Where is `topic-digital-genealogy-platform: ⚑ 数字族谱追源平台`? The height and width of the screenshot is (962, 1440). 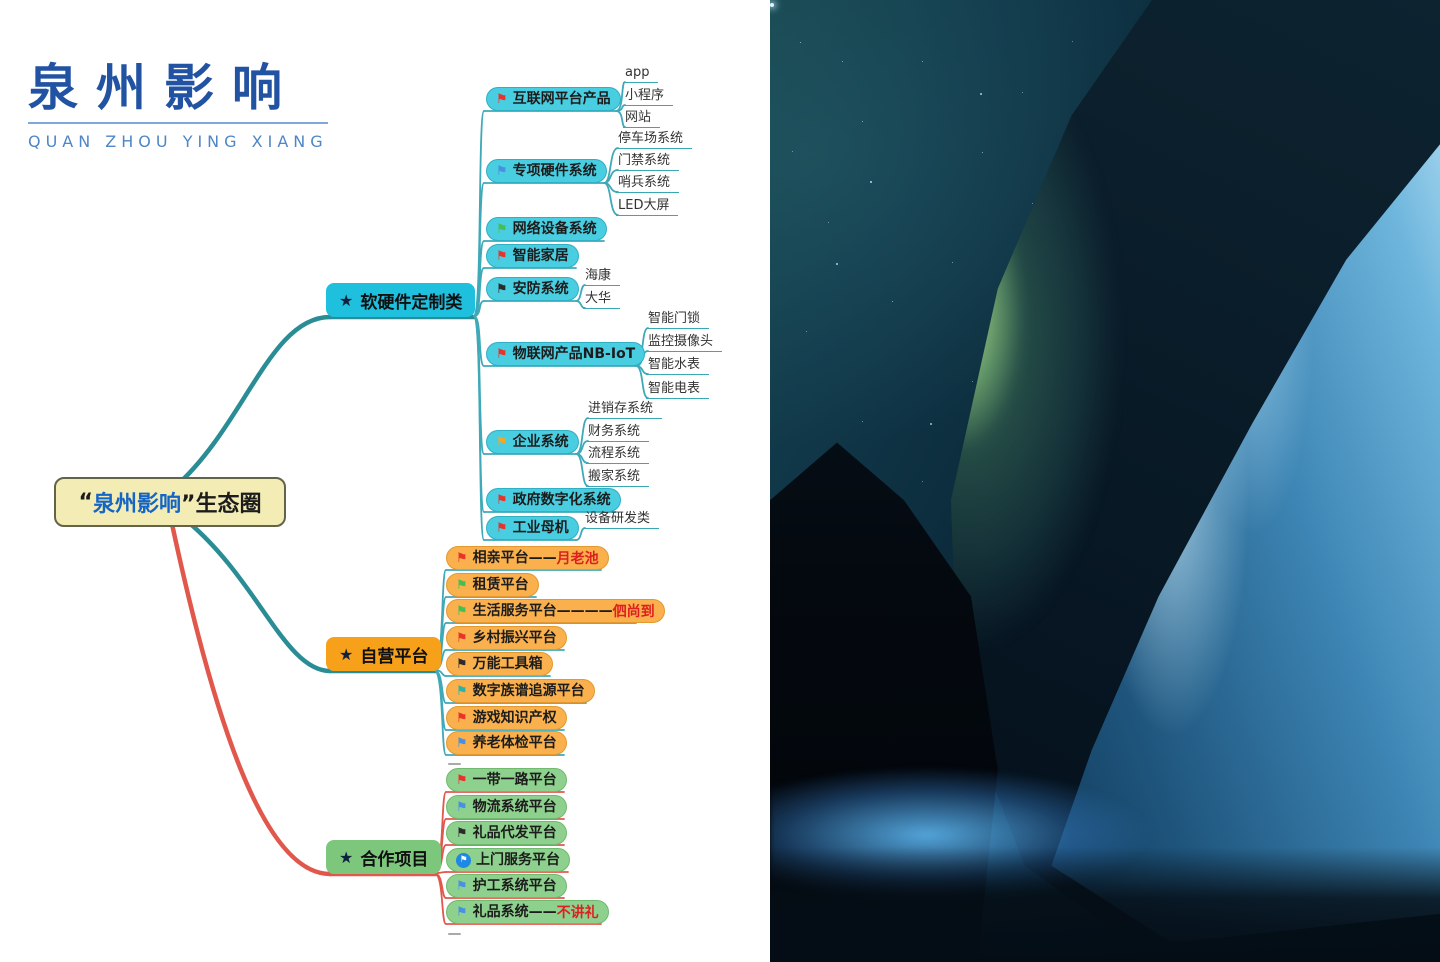 topic-digital-genealogy-platform: ⚑ 数字族谱追源平台 is located at coordinates (520, 691).